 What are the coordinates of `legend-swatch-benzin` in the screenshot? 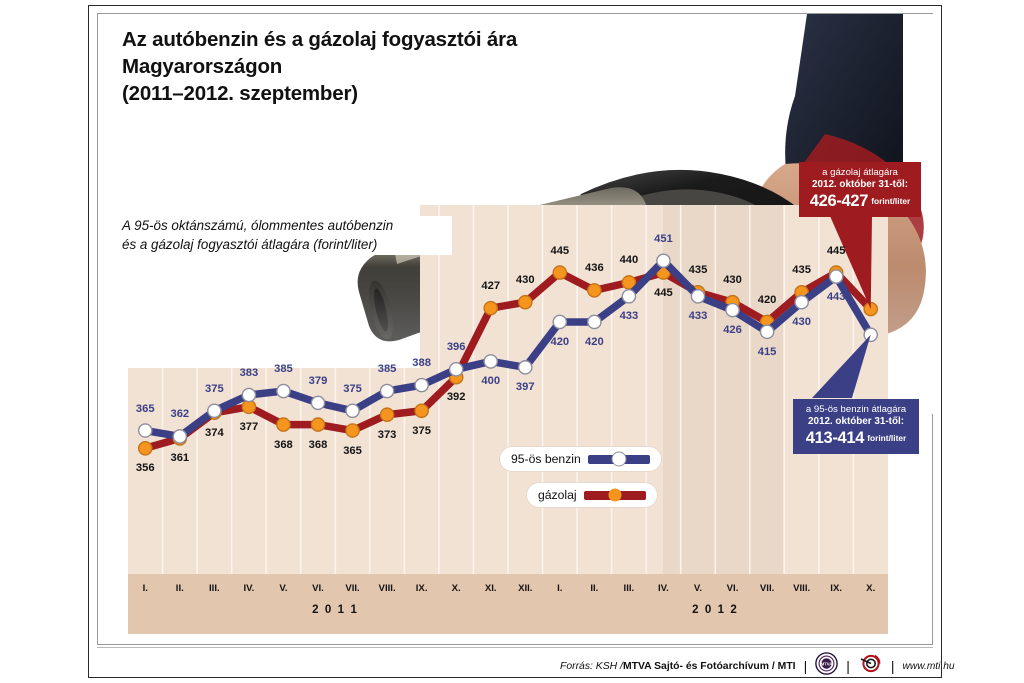 It's located at (618, 459).